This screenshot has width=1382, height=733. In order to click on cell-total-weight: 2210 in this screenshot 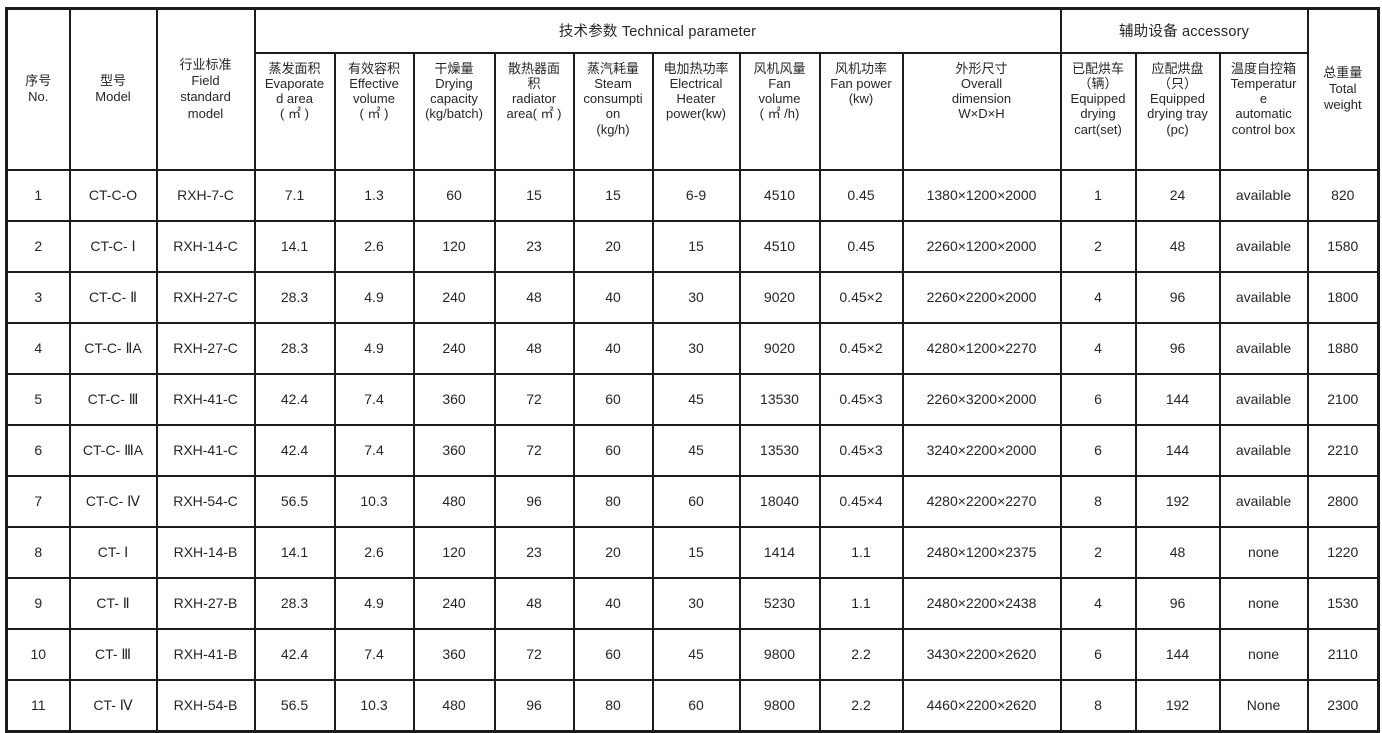, I will do `click(1343, 450)`.